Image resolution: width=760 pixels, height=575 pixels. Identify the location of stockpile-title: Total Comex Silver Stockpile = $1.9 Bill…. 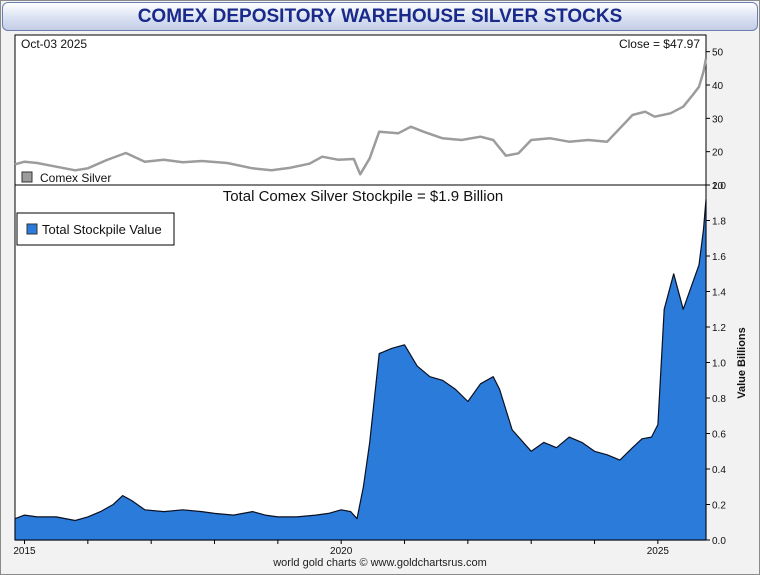
(363, 196).